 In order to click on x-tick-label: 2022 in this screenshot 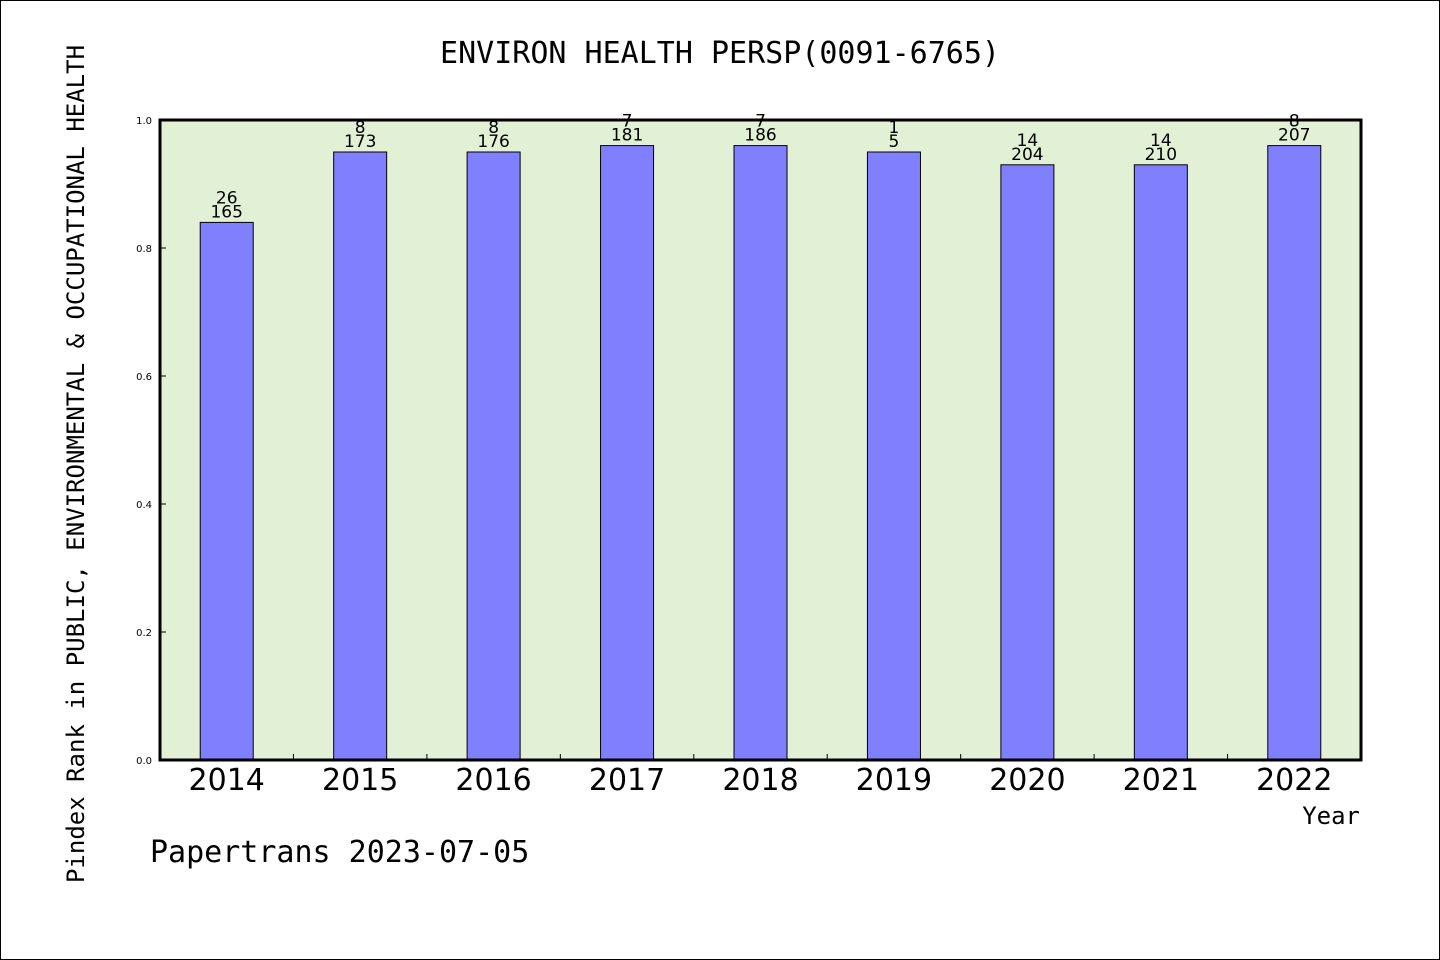, I will do `click(1294, 780)`.